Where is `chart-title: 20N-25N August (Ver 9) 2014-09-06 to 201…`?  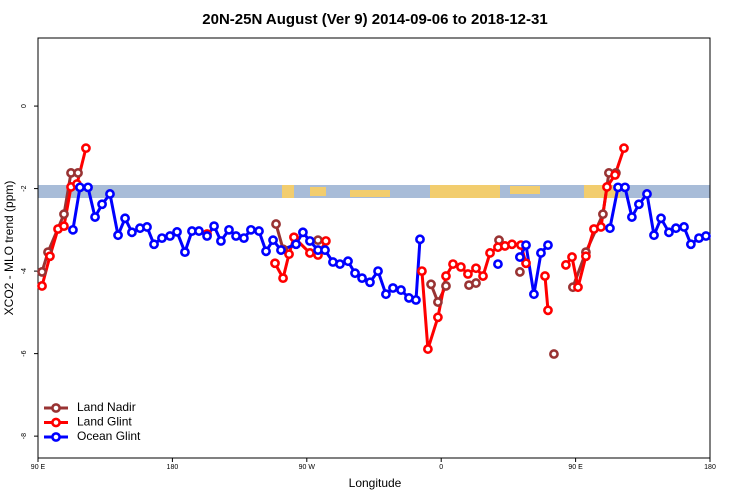
chart-title: 20N-25N August (Ver 9) 2014-09-06 to 201… is located at coordinates (374, 19).